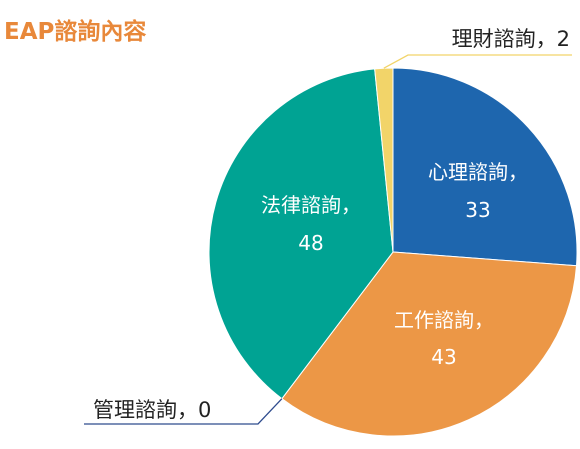 This screenshot has height=449, width=580. I want to click on slice-value-legal: 48, so click(310, 243).